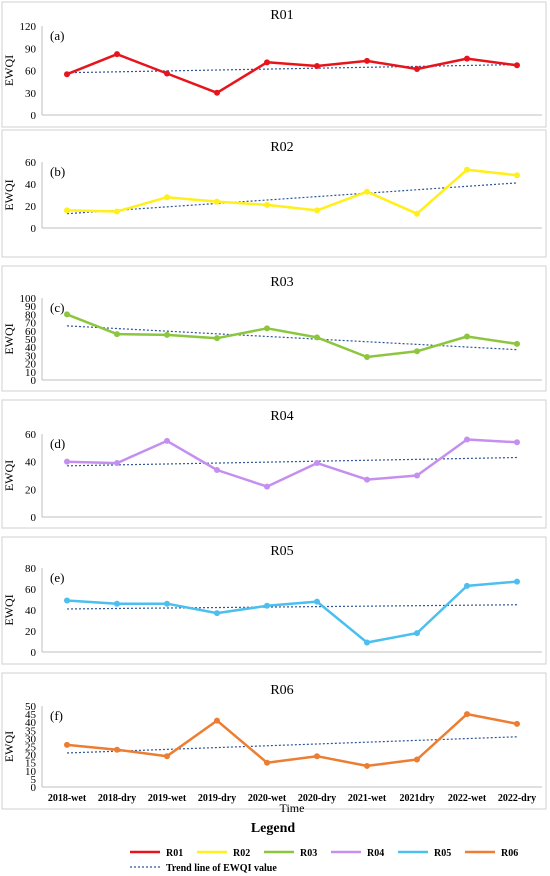 The height and width of the screenshot is (876, 550). I want to click on panel-label: (b), so click(57, 171).